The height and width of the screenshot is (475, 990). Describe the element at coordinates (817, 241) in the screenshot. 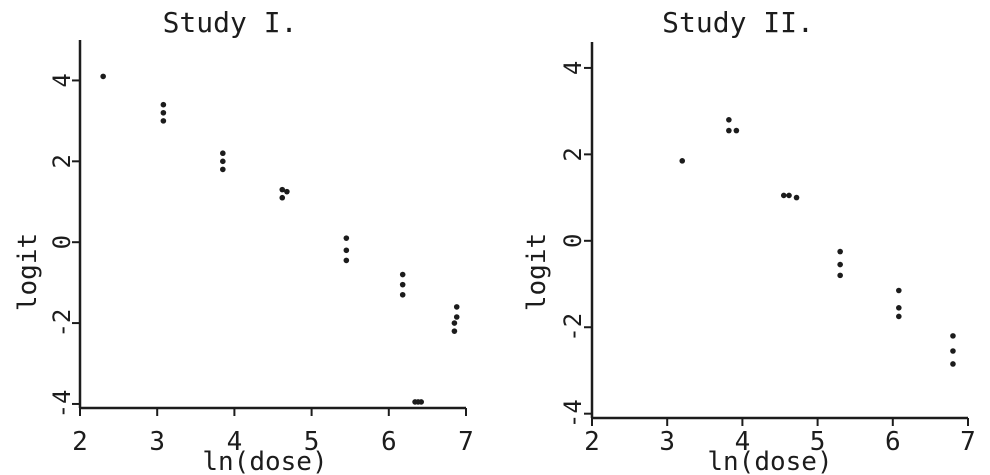

I see `data-points` at that location.